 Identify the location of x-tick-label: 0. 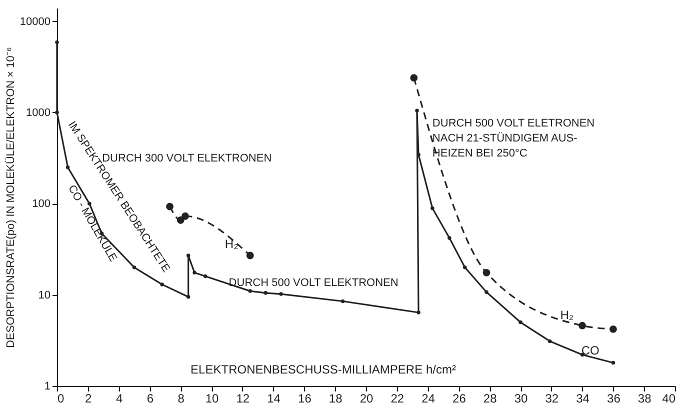
(61, 399).